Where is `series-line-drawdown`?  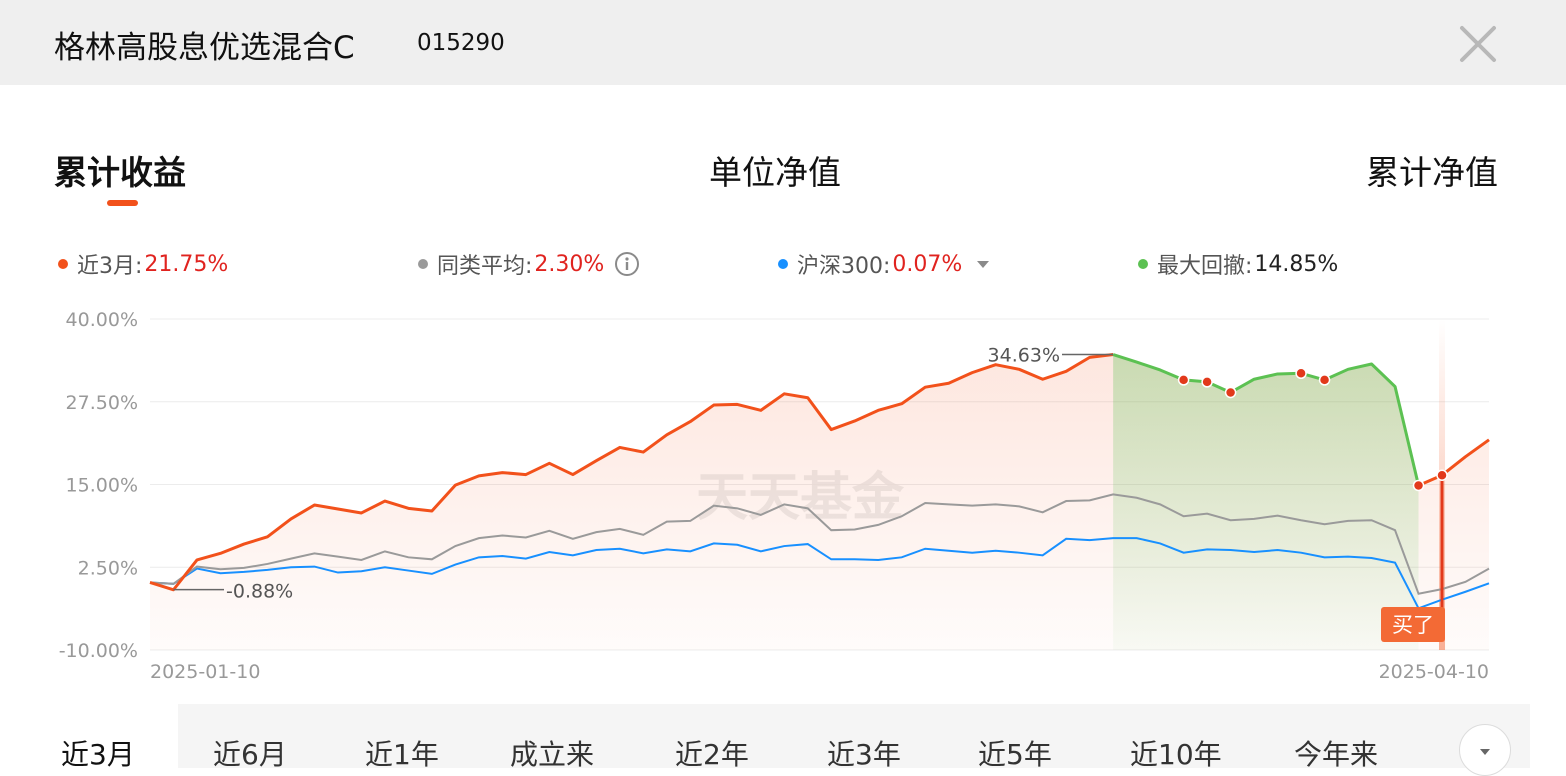
series-line-drawdown is located at coordinates (1266, 419).